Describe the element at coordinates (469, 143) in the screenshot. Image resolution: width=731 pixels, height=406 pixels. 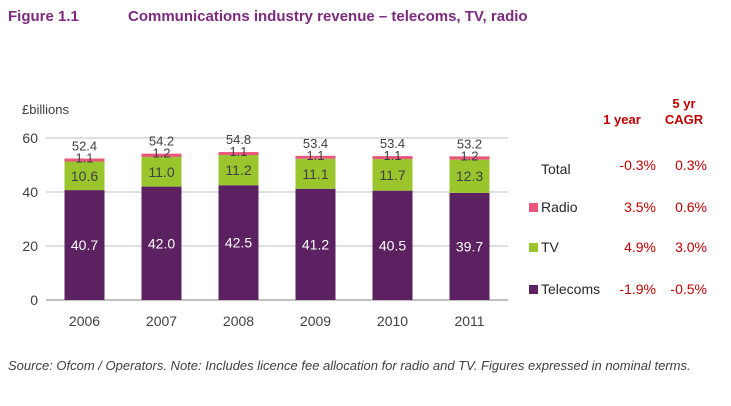
I see `data-label-total: 53.2` at that location.